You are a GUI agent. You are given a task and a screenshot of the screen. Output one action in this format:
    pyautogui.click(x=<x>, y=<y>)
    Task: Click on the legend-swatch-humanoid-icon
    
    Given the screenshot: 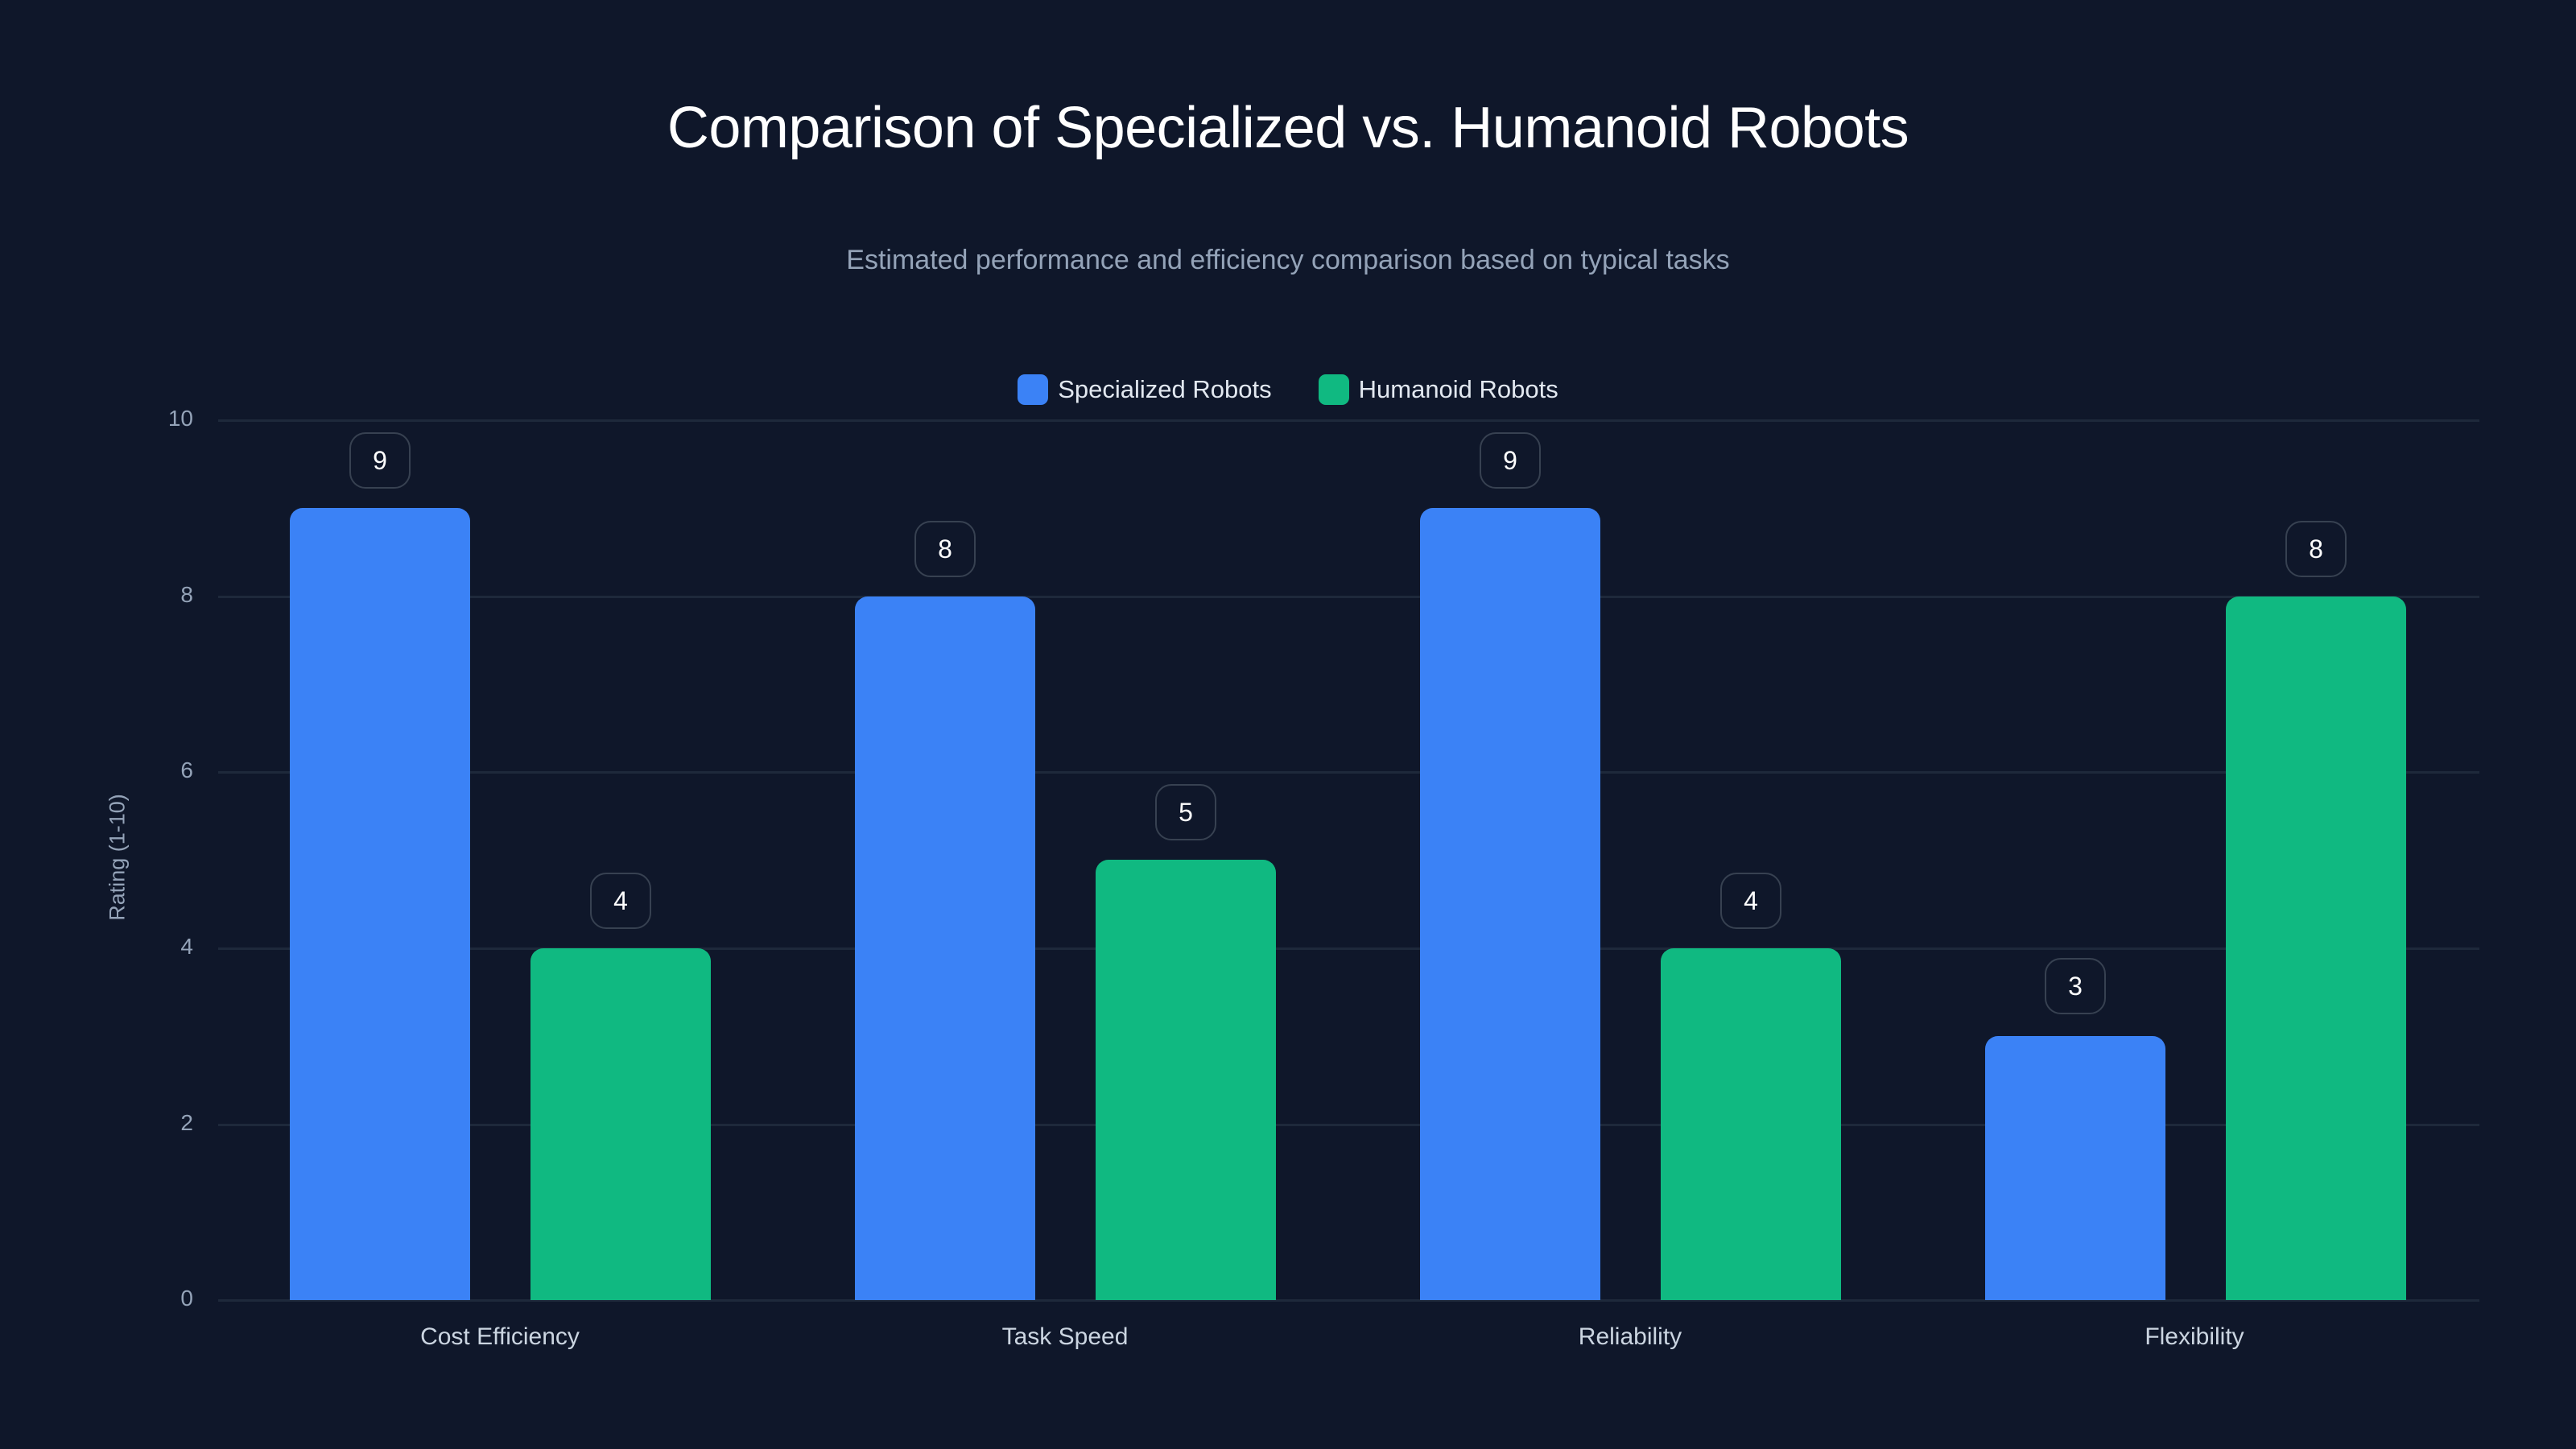 What is the action you would take?
    pyautogui.click(x=1333, y=389)
    